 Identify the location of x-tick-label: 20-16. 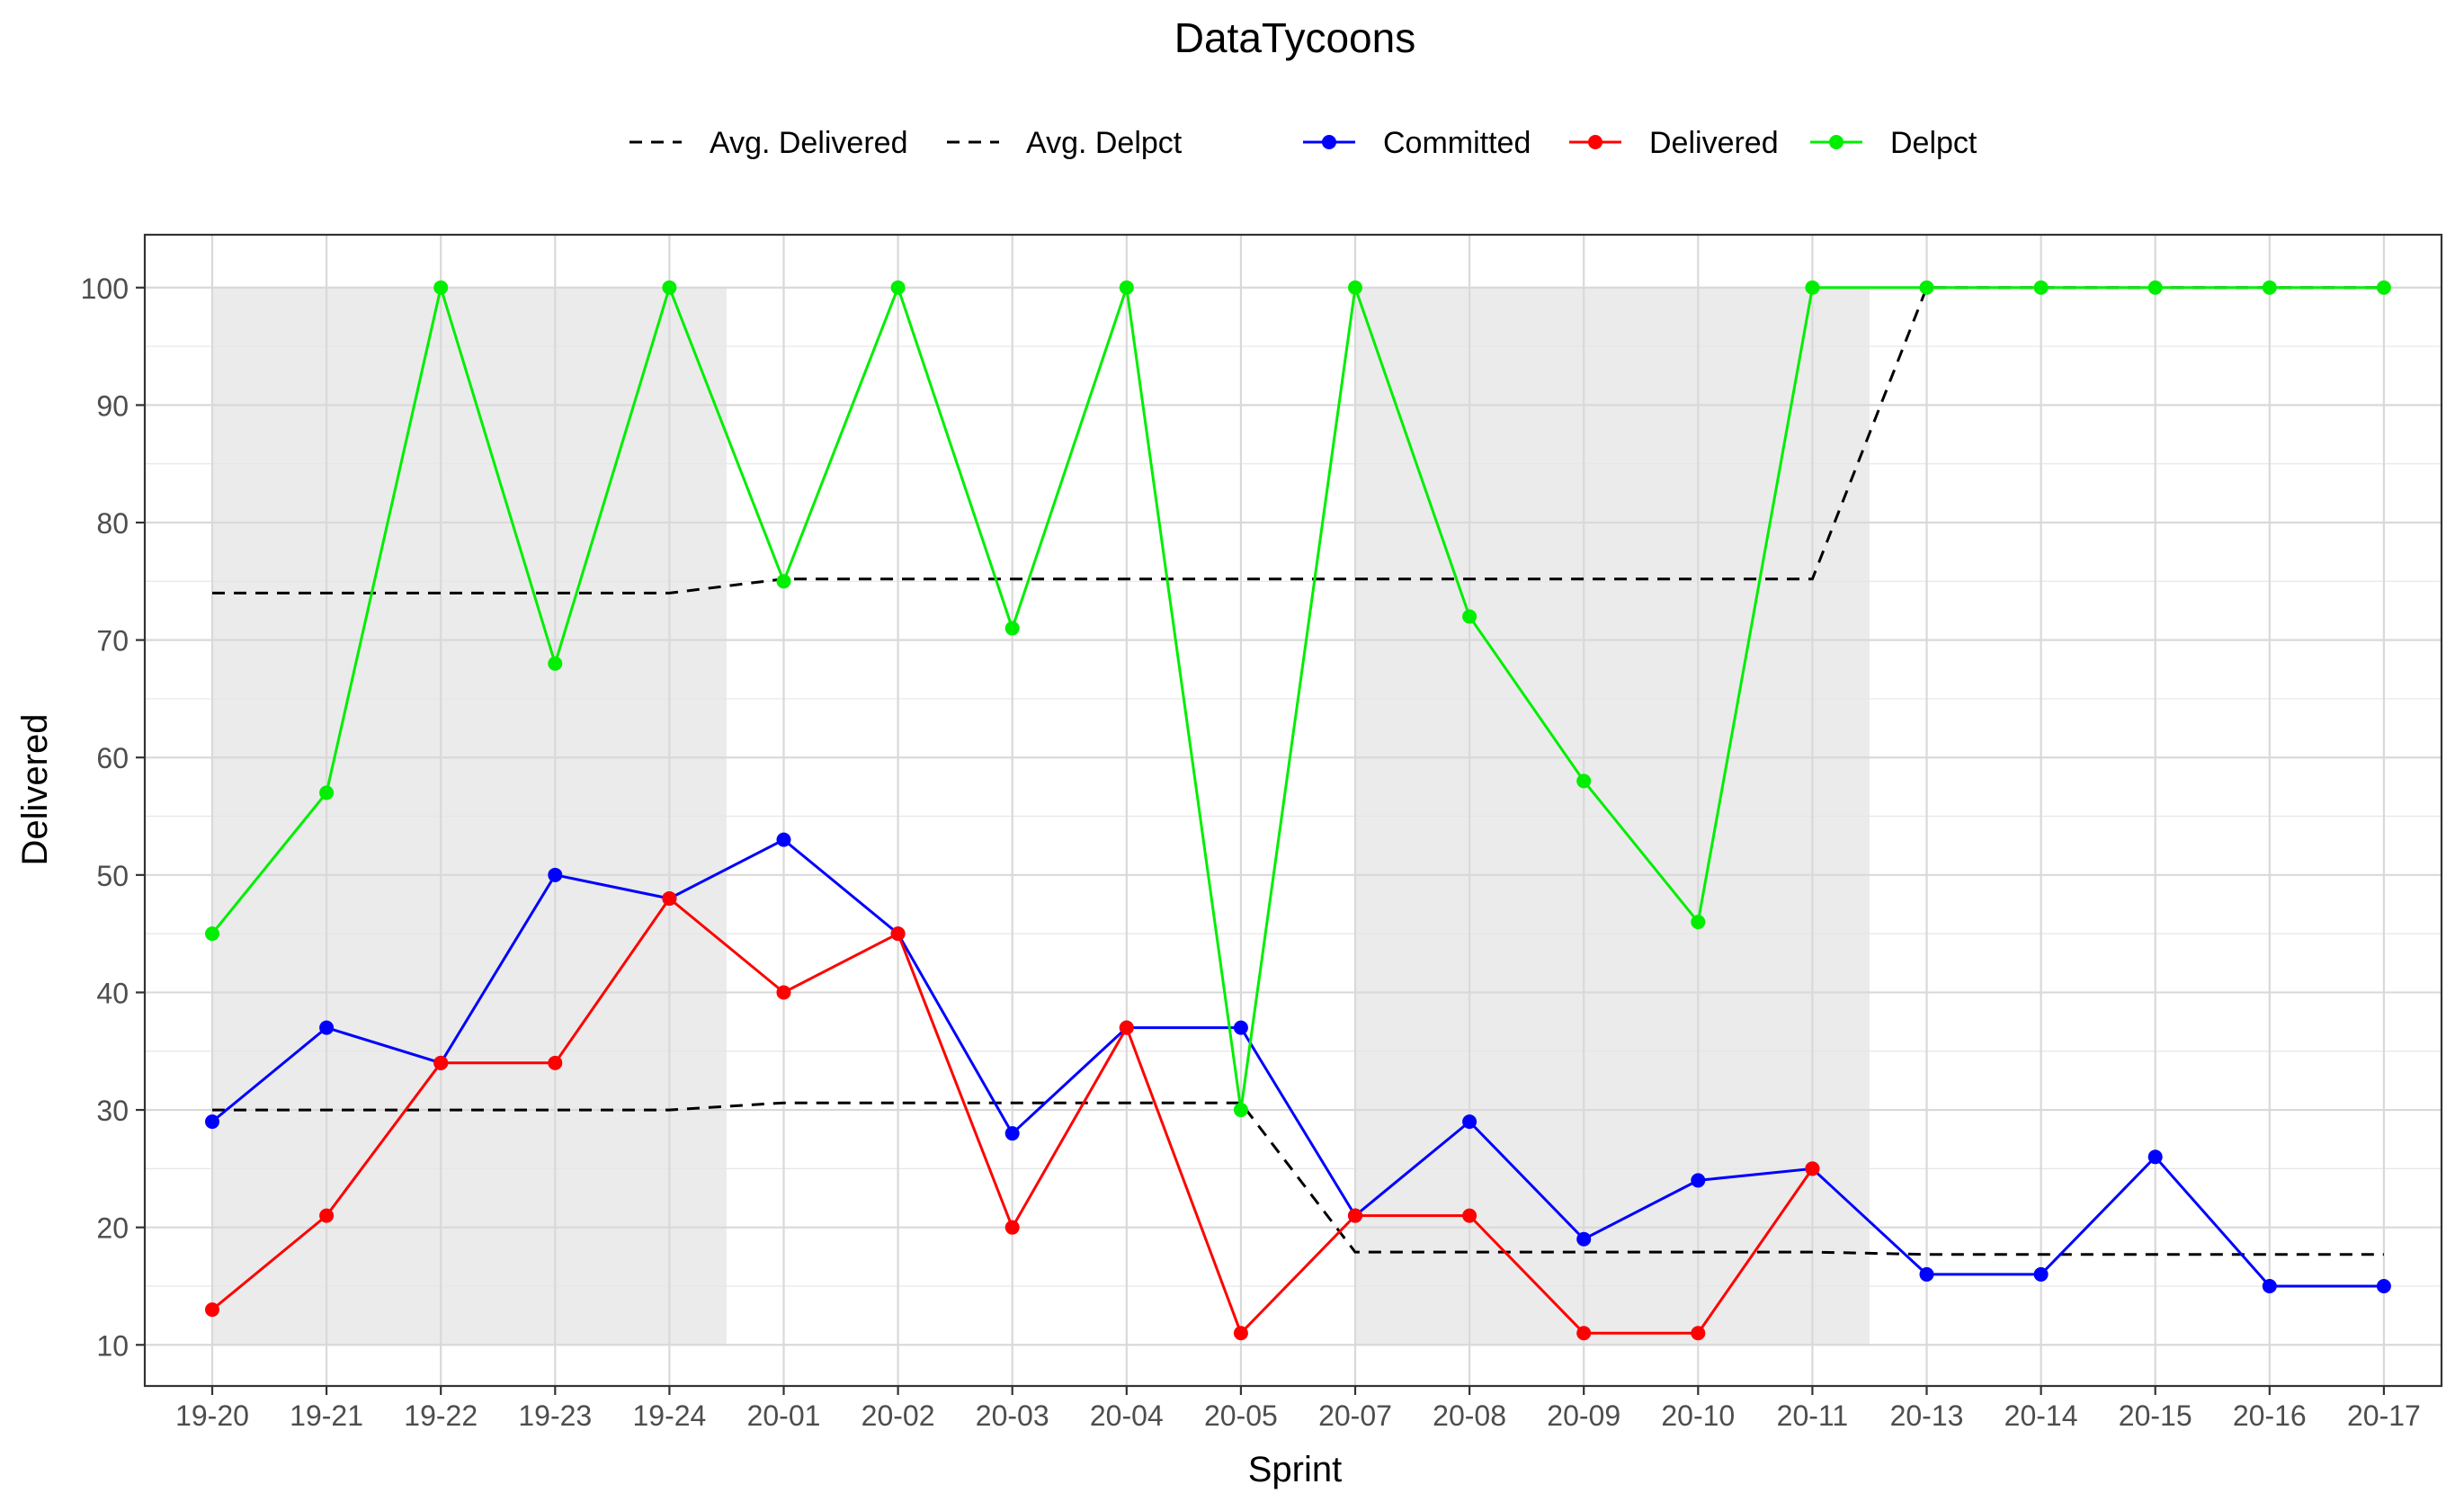
(2270, 1415).